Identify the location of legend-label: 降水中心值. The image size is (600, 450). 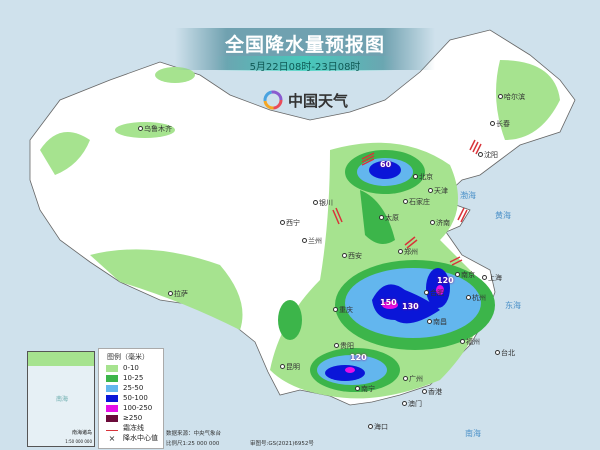
(140, 438).